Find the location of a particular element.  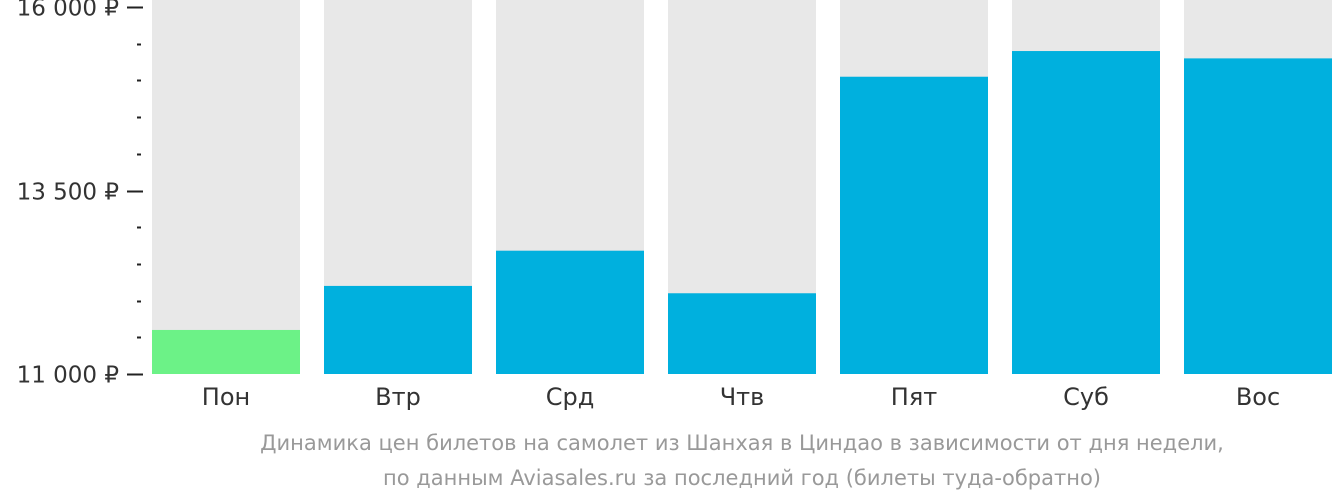

y-tick-label: 16 000 ₽ is located at coordinates (68, 11).